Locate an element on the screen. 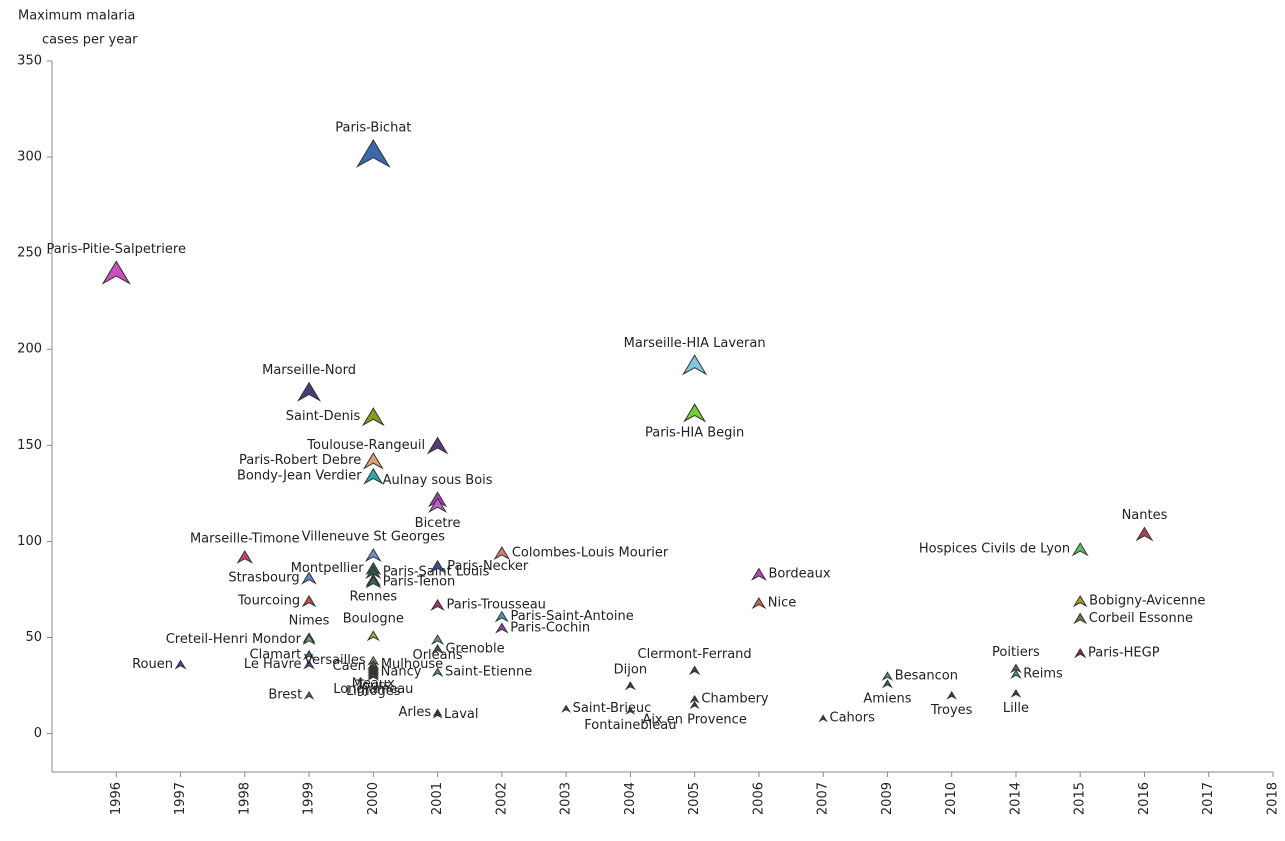  point-label: Fontainebleau is located at coordinates (630, 725).